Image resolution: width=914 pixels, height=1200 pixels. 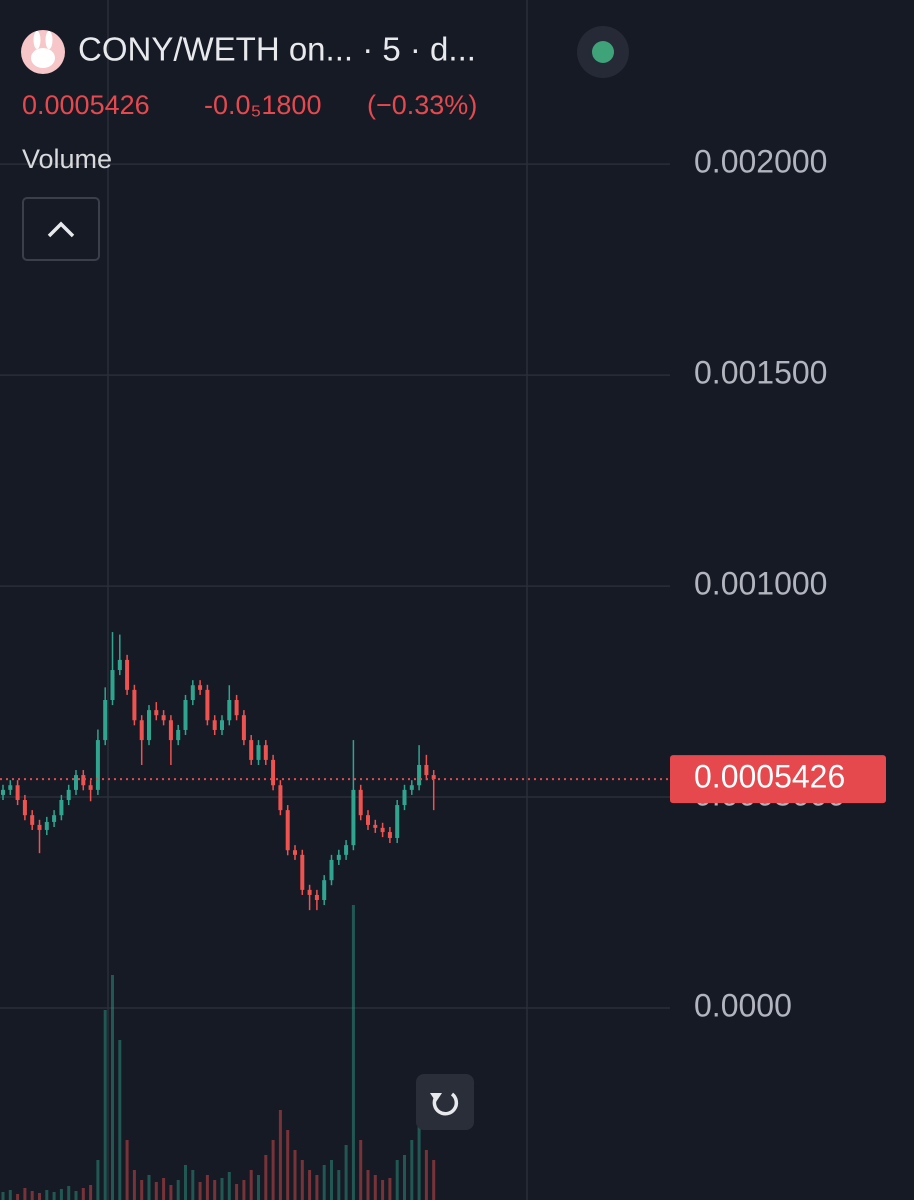 What do you see at coordinates (603, 52) in the screenshot?
I see `status-dot` at bounding box center [603, 52].